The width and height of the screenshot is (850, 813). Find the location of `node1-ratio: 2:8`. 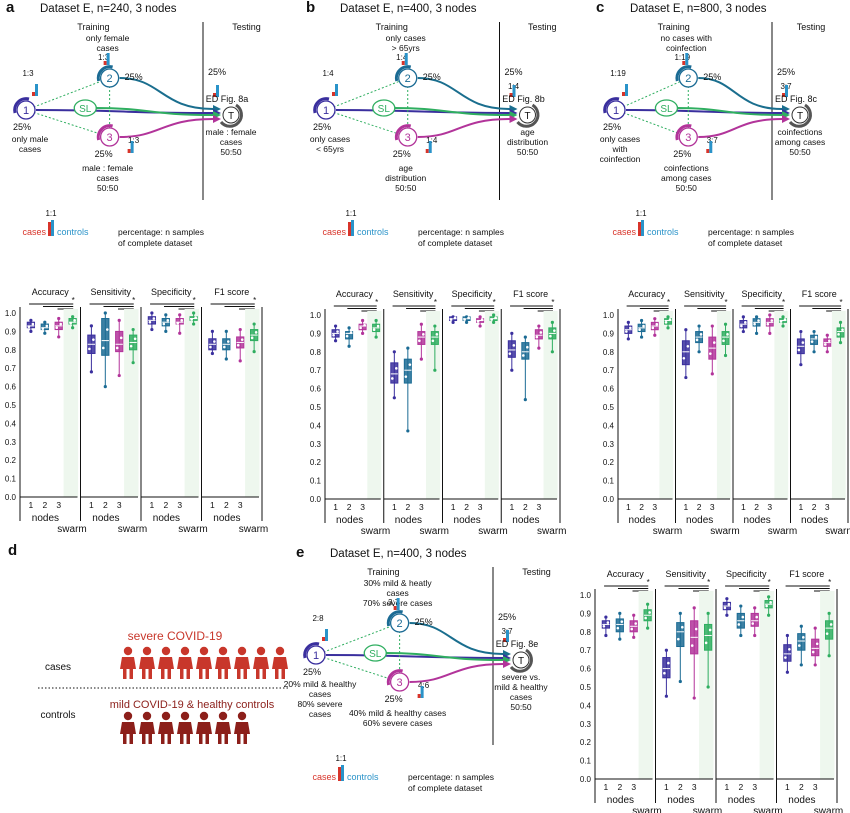

node1-ratio: 2:8 is located at coordinates (318, 618).